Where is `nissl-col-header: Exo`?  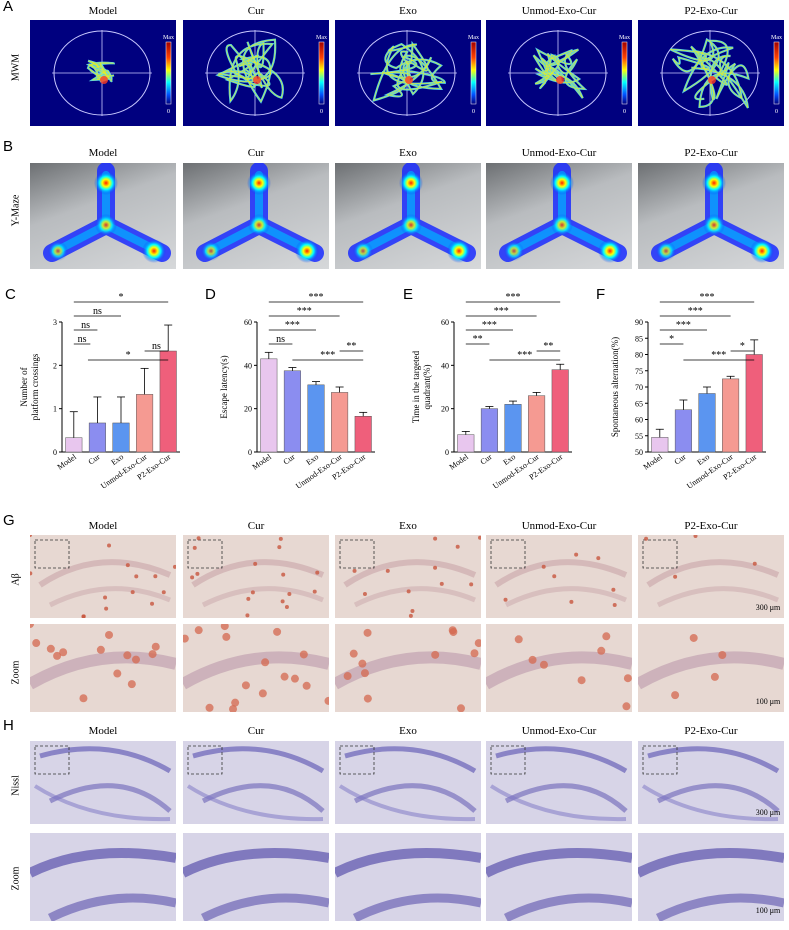 nissl-col-header: Exo is located at coordinates (408, 731).